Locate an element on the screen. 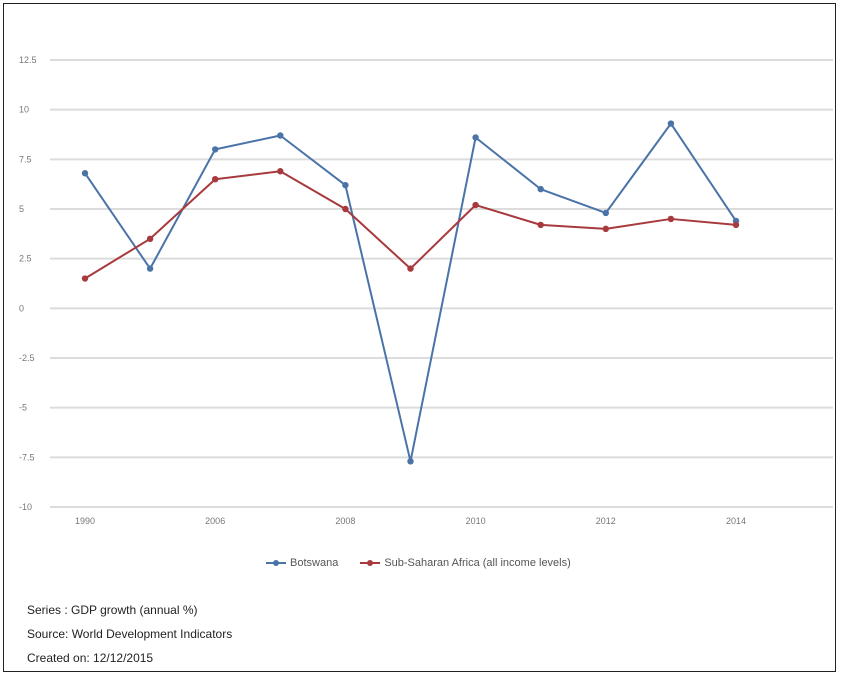 This screenshot has height=677, width=841. created-note: Created on: 12/12/2015 is located at coordinates (90, 658).